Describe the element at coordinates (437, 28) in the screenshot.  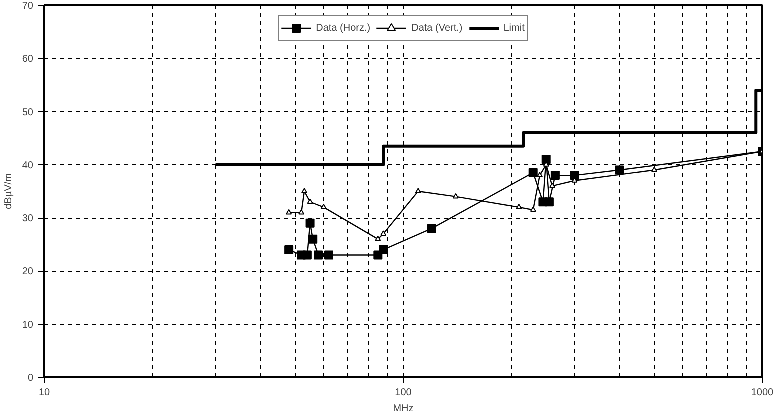
I see `legend-label: Data (Vert.)` at that location.